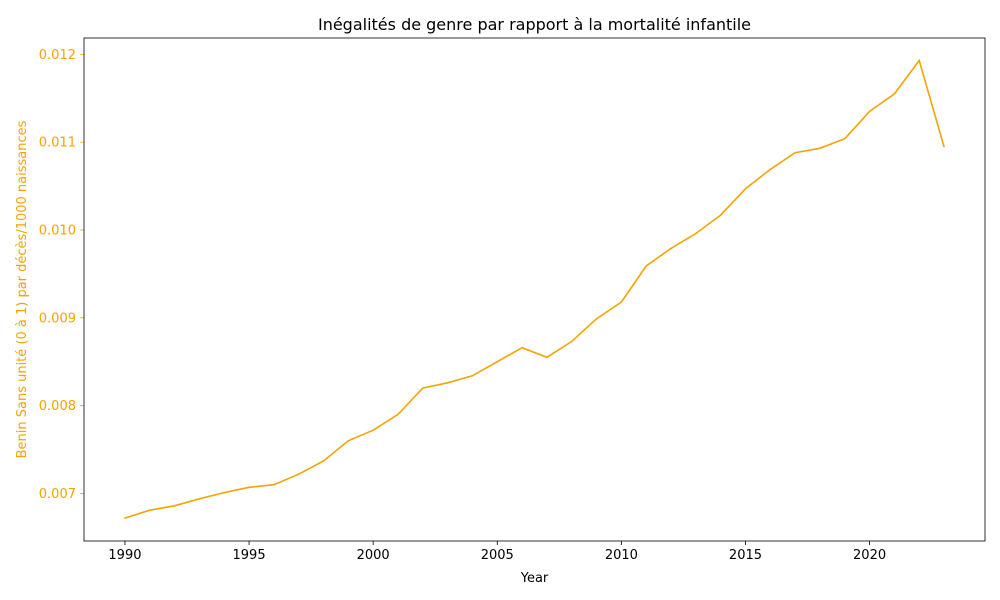  I want to click on y-tick-label: 0.011, so click(57, 143).